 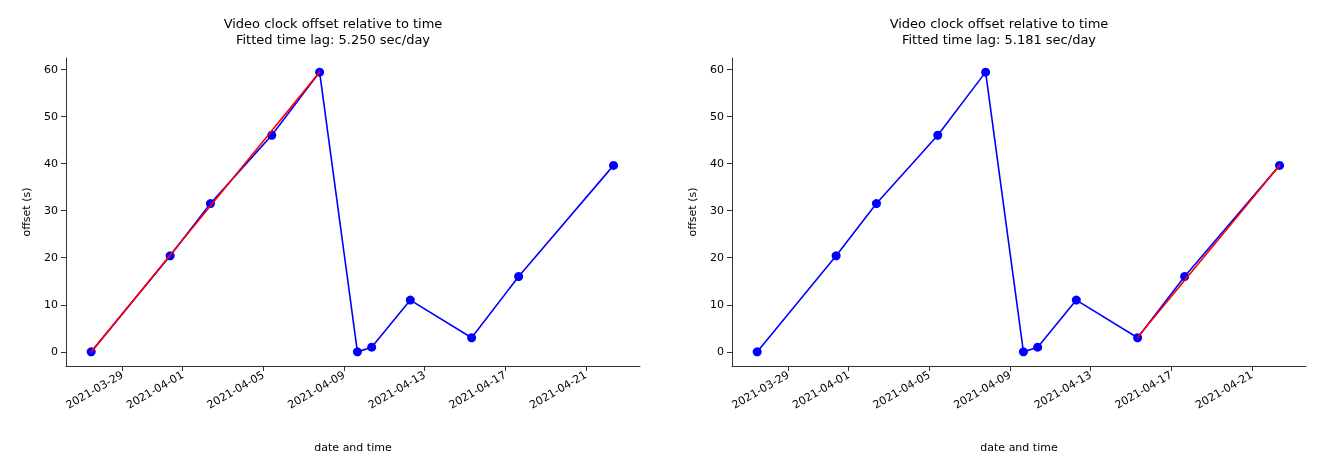 What do you see at coordinates (999, 39) in the screenshot?
I see `chart-subtitle: Fitted time lag: 5.181 sec/day` at bounding box center [999, 39].